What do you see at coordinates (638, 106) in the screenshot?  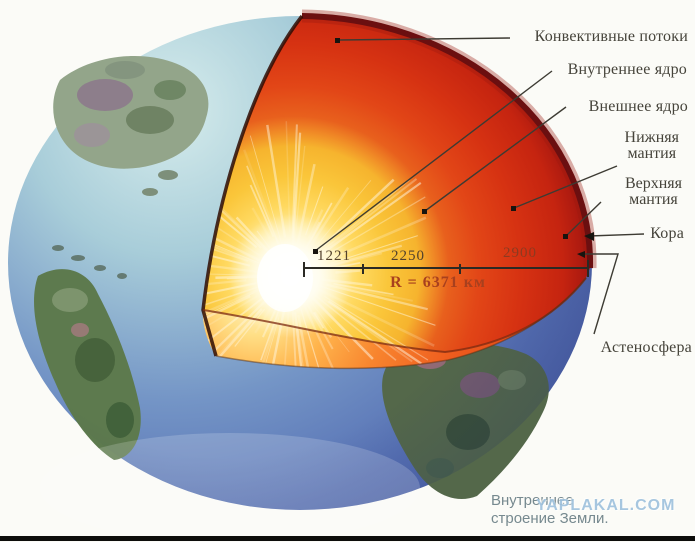 I see `label-outer-core: Внешнее ядро` at bounding box center [638, 106].